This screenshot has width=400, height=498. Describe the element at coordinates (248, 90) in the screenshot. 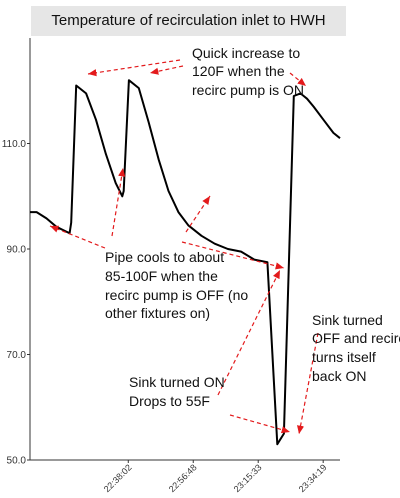

I see `annotation-text: recirc pump is ON` at that location.